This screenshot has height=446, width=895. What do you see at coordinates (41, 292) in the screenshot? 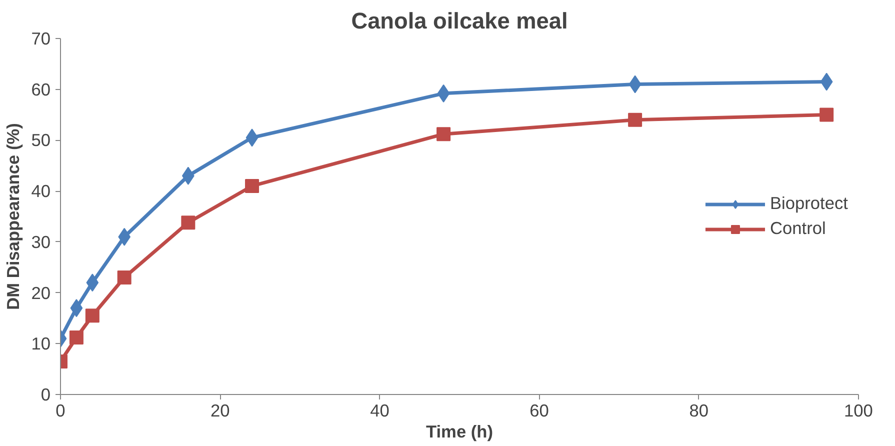
I see `y-tick-label: 20` at bounding box center [41, 292].